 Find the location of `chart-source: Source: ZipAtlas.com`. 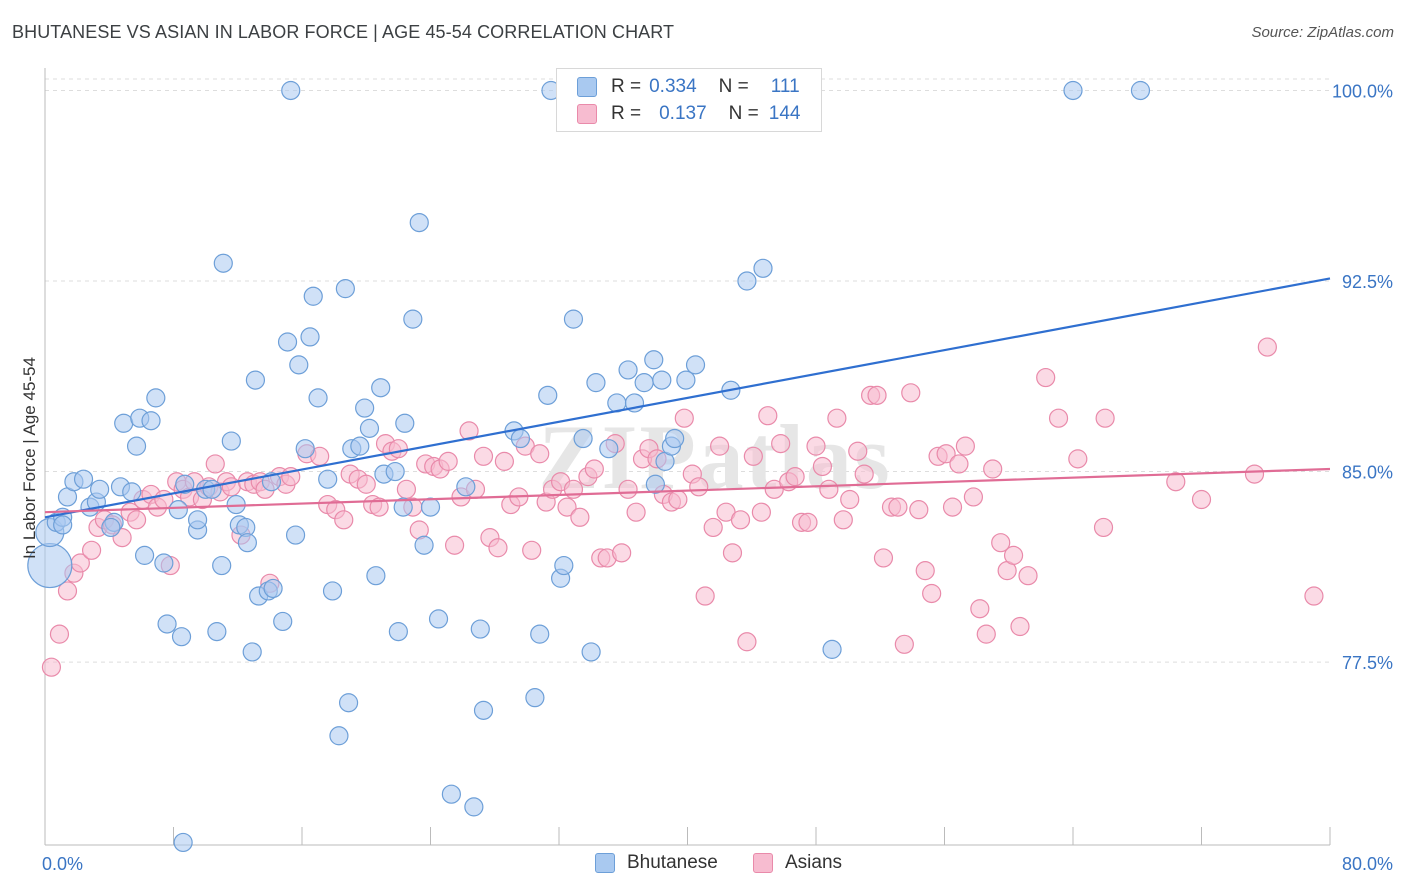

chart-source: Source: ZipAtlas.com is located at coordinates (1322, 32).